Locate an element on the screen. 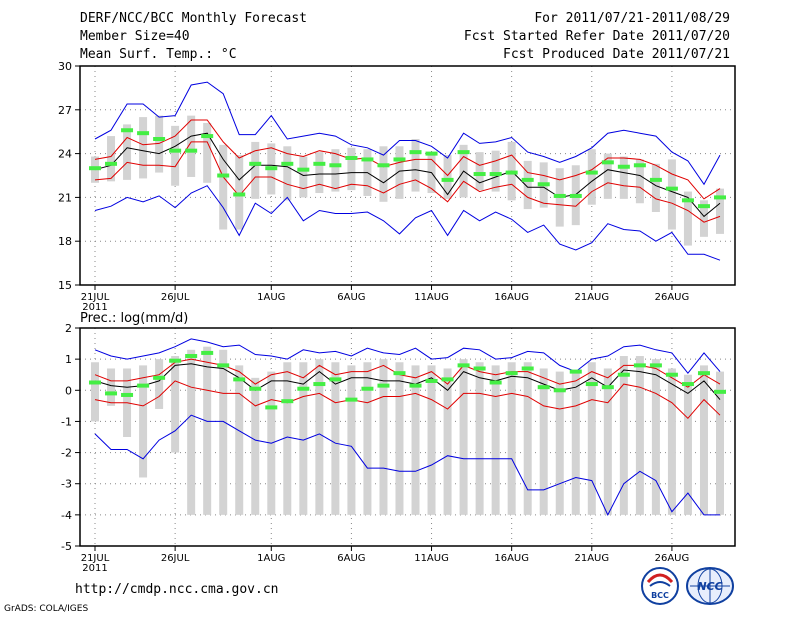 The image size is (800, 618). series-mean-line is located at coordinates (407, 381).